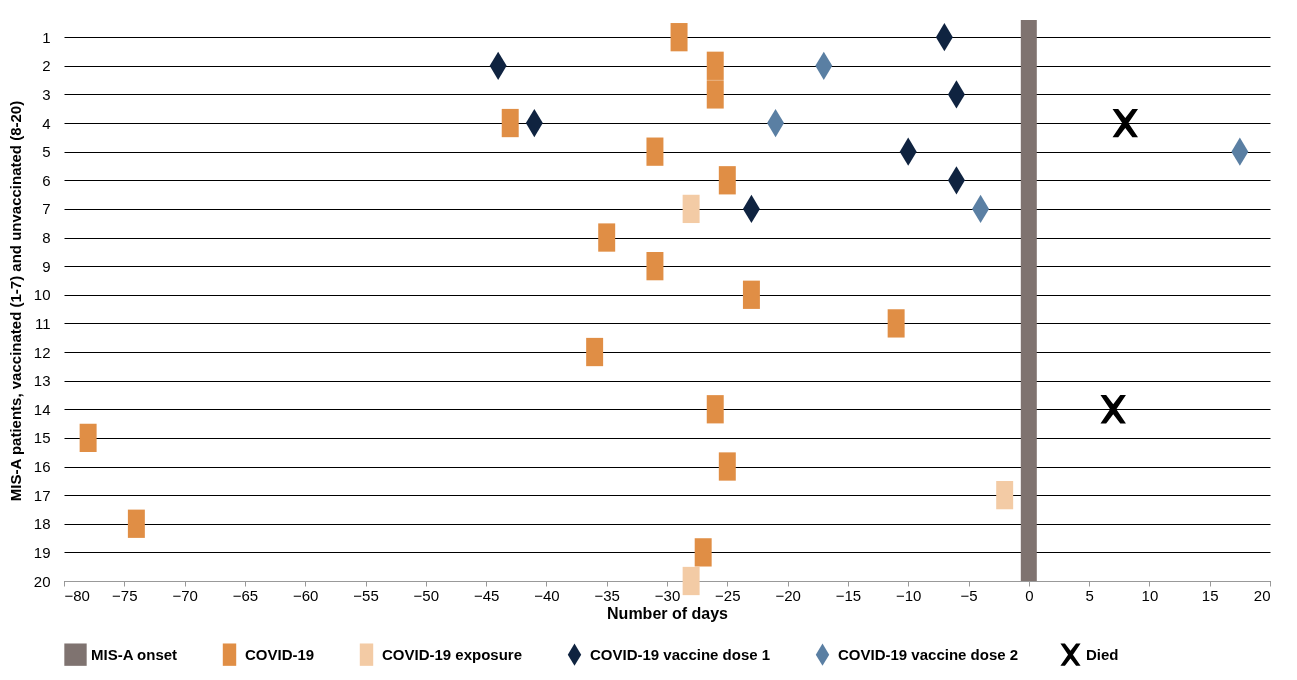 The image size is (1297, 680). I want to click on x-tick-label: 15, so click(1210, 595).